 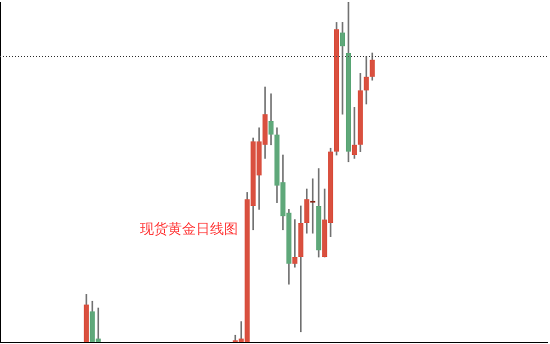 What do you see at coordinates (343, 68) in the screenshot?
I see `candlestick` at bounding box center [343, 68].